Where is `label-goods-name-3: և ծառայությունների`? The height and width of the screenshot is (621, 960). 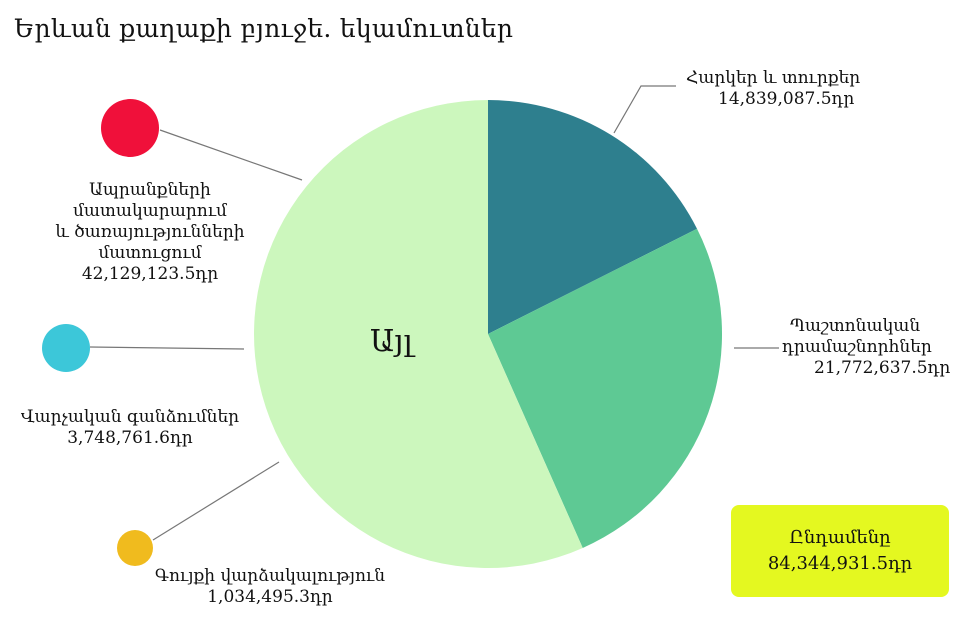
label-goods-name-3: և ծառայությունների is located at coordinates (150, 232).